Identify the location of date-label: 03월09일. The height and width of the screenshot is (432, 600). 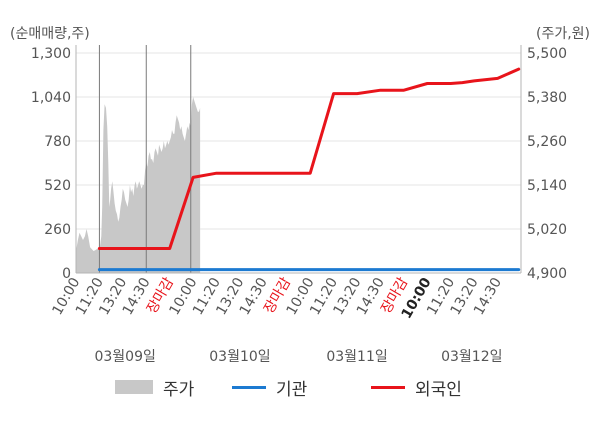
(124, 357).